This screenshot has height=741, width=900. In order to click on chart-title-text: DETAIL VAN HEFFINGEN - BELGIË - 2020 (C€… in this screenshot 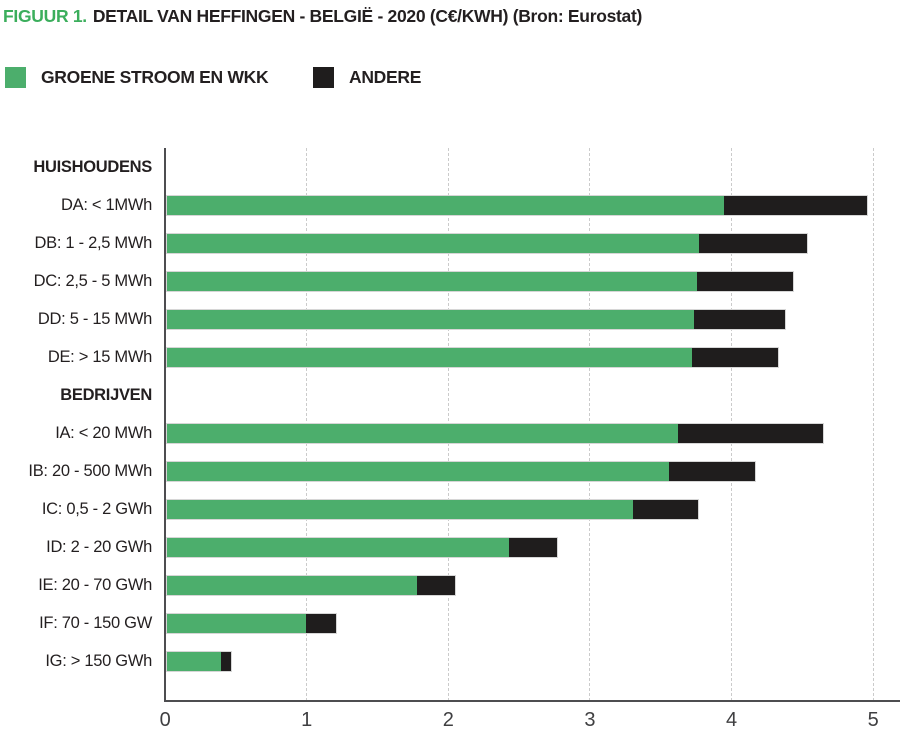, I will do `click(367, 16)`.